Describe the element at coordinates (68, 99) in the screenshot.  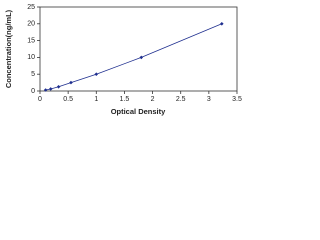
I see `x-tick-label: 0.5` at that location.